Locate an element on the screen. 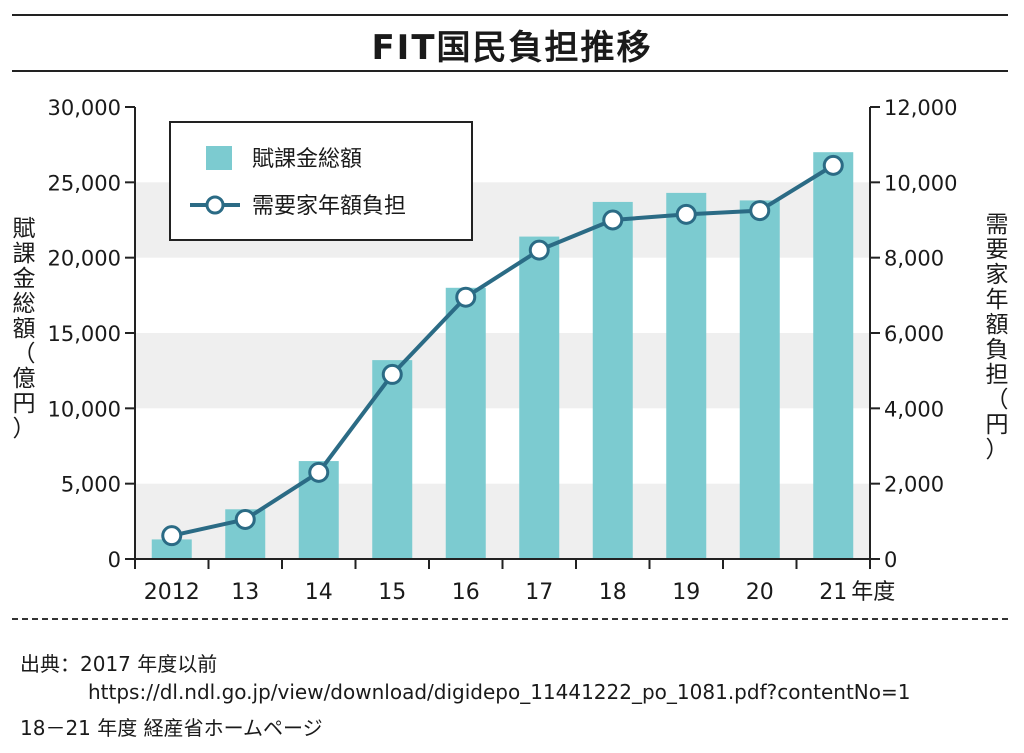 Image resolution: width=1024 pixels, height=753 pixels. x-tick-label: 20 is located at coordinates (760, 592).